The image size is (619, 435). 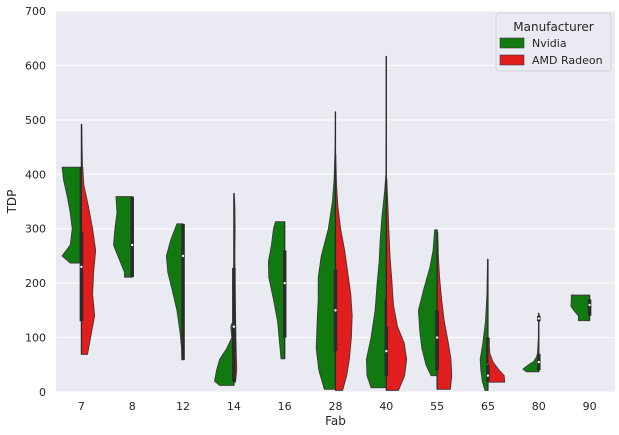 I want to click on y-tick-label-700: 700, so click(x=35, y=11).